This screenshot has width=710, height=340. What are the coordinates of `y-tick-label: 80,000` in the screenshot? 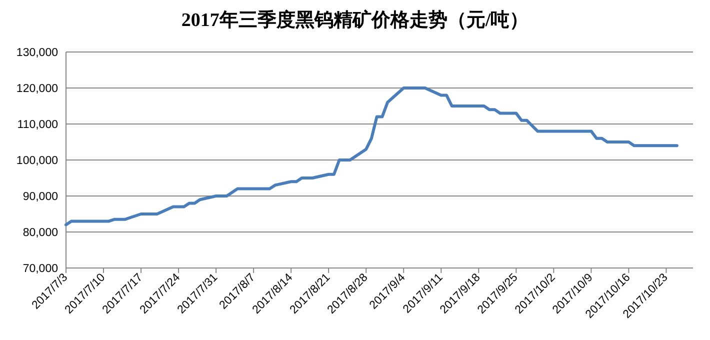 It's located at (40, 233).